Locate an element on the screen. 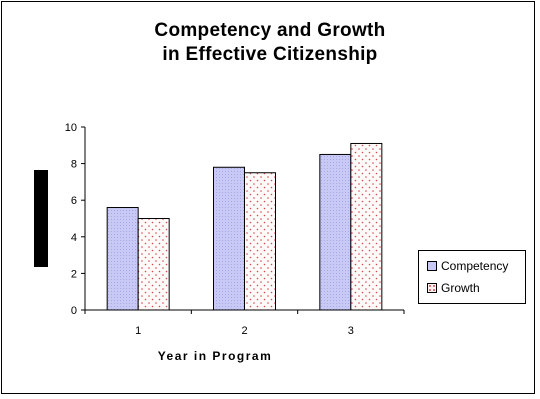 The image size is (540, 399). legend-label-competency: Competency is located at coordinates (475, 266).